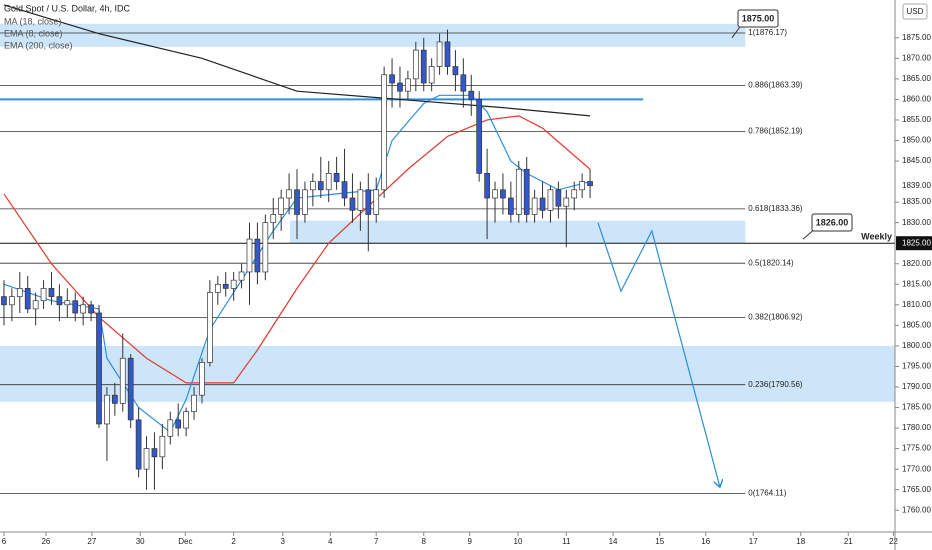 This screenshot has width=932, height=550. What do you see at coordinates (67, 8) in the screenshot?
I see `chart-title: Gold Spot / U.S. Dollar, 4h, IDC` at bounding box center [67, 8].